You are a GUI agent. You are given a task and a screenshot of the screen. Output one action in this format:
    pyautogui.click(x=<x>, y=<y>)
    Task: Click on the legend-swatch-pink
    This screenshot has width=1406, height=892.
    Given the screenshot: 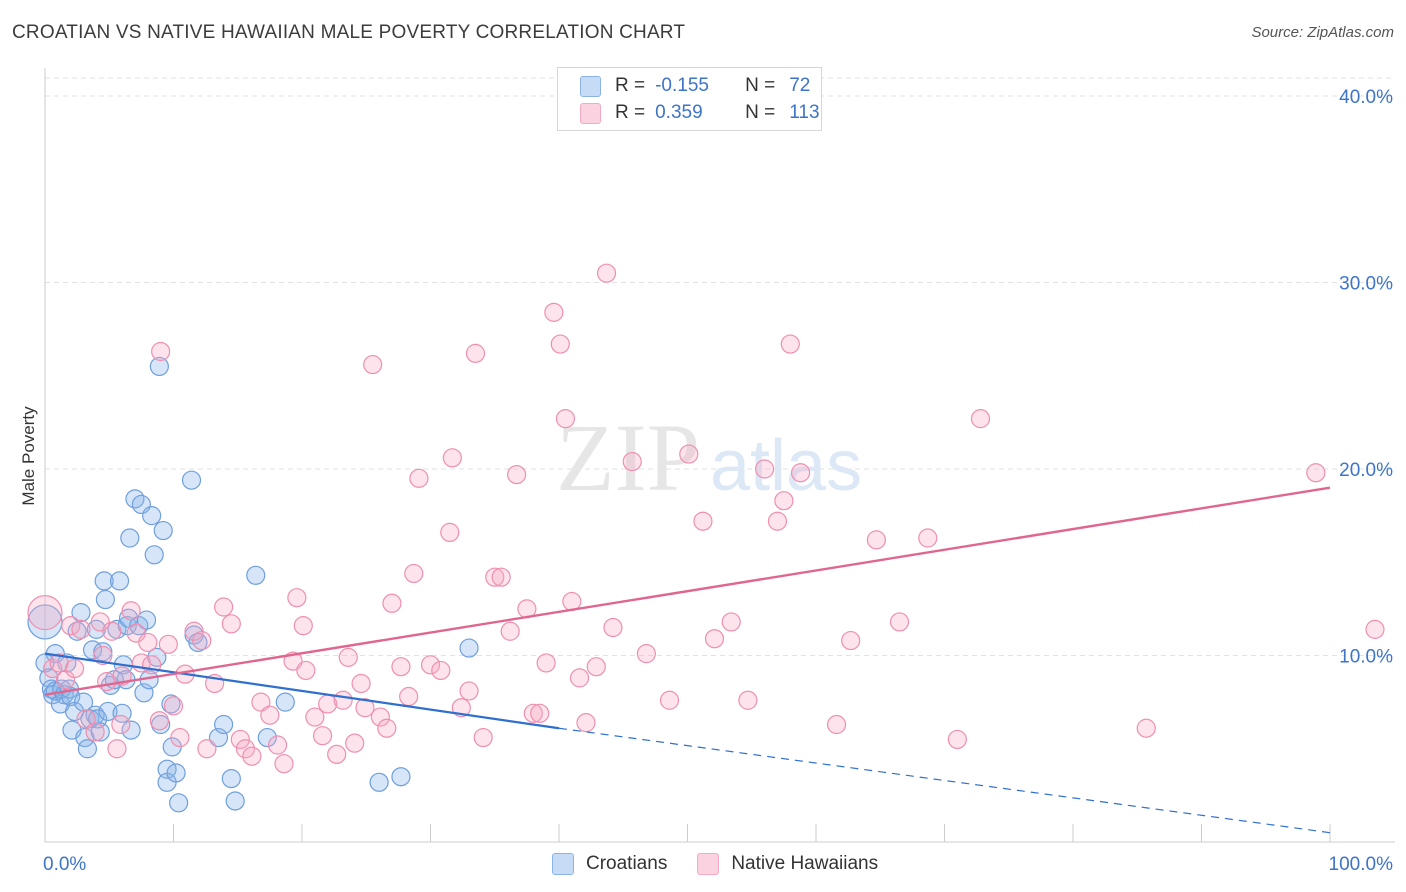 What is the action you would take?
    pyautogui.click(x=590, y=113)
    